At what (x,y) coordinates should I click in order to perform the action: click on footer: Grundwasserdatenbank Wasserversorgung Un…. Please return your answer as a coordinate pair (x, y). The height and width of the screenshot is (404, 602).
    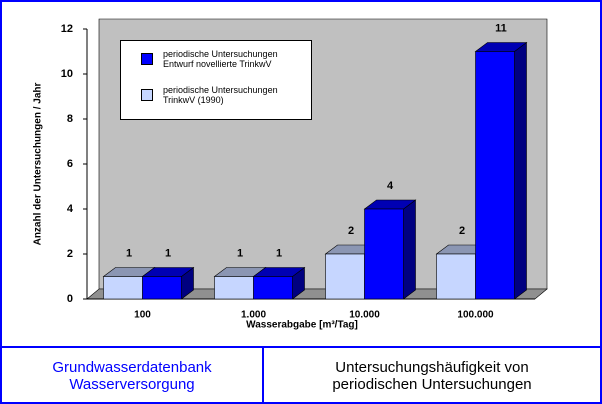
    Looking at the image, I should click on (301, 374).